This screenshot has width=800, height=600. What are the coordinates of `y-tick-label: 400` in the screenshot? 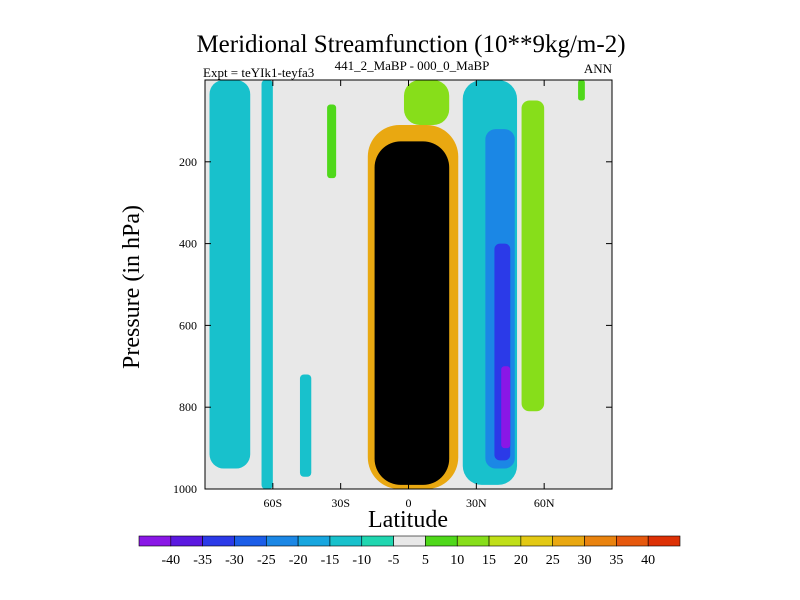 It's located at (188, 244).